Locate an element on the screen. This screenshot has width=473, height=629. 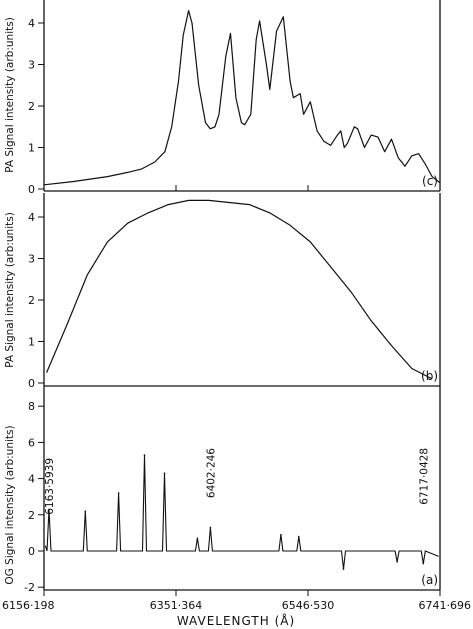
x-axis-label: WAVELENGTH (Å) is located at coordinates (236, 620).